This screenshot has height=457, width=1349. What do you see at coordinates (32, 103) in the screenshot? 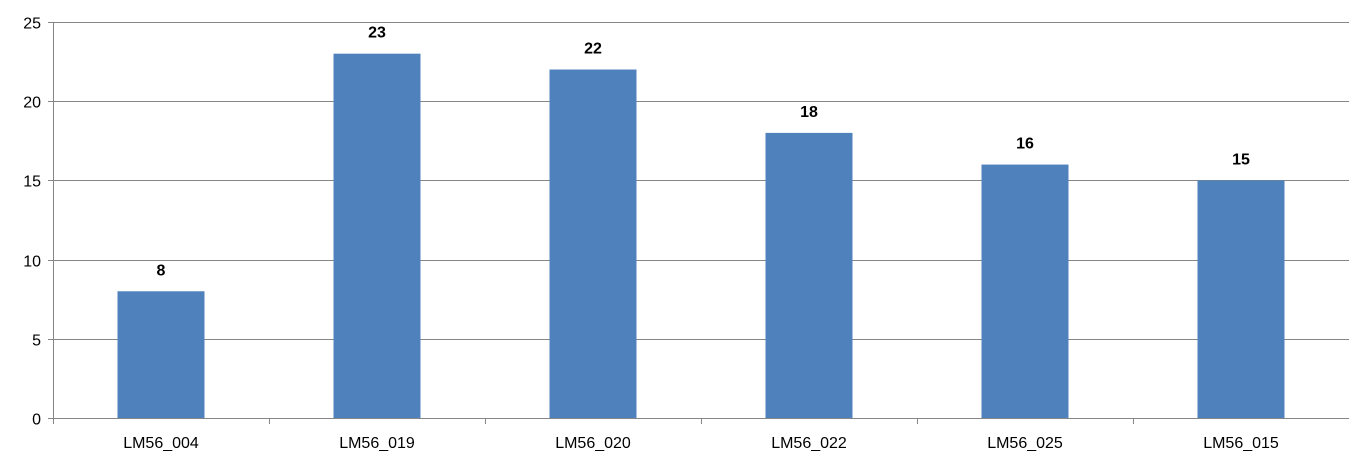
I see `y-tick-label: 20` at bounding box center [32, 103].